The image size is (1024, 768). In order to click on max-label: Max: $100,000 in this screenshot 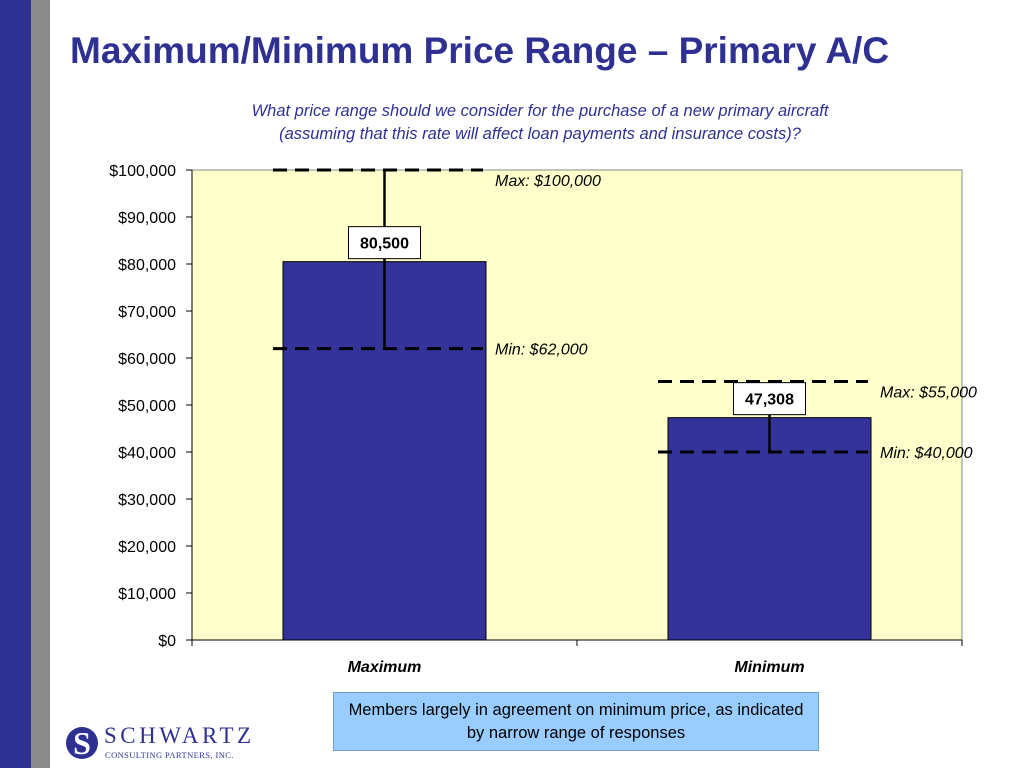, I will do `click(548, 181)`.